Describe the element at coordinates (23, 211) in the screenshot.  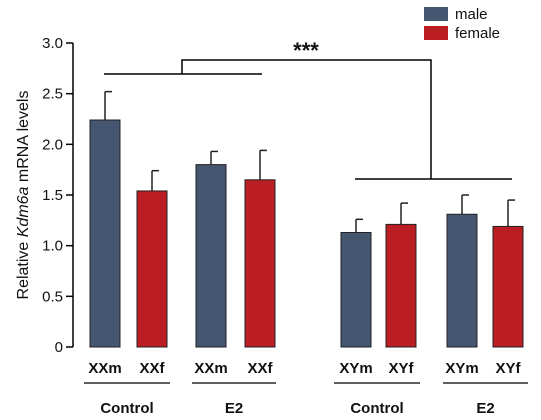
I see `y-axis-label-gene: Kdm6a` at that location.